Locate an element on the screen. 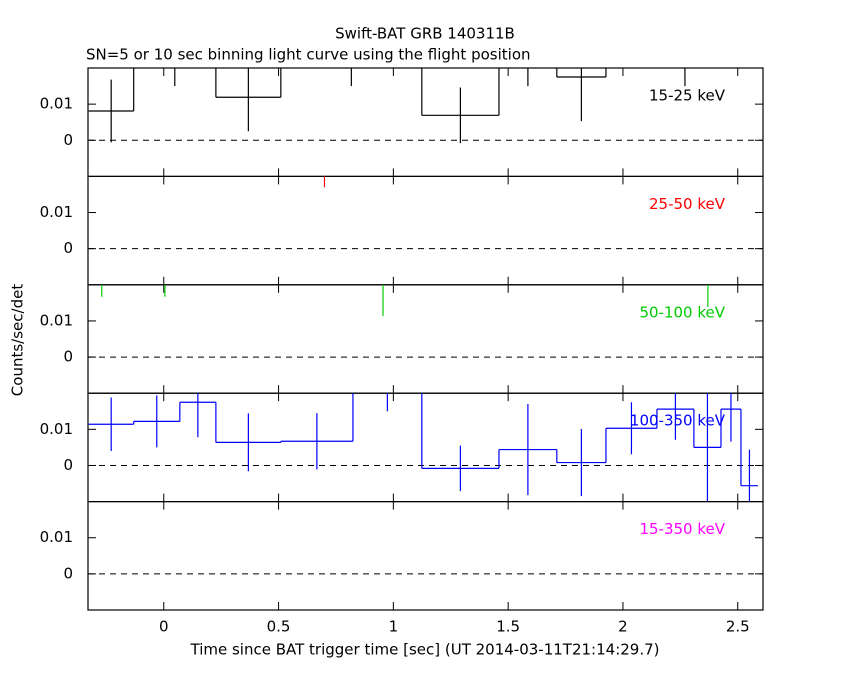 The height and width of the screenshot is (680, 850). panel-label: 100-350 keV is located at coordinates (678, 421).